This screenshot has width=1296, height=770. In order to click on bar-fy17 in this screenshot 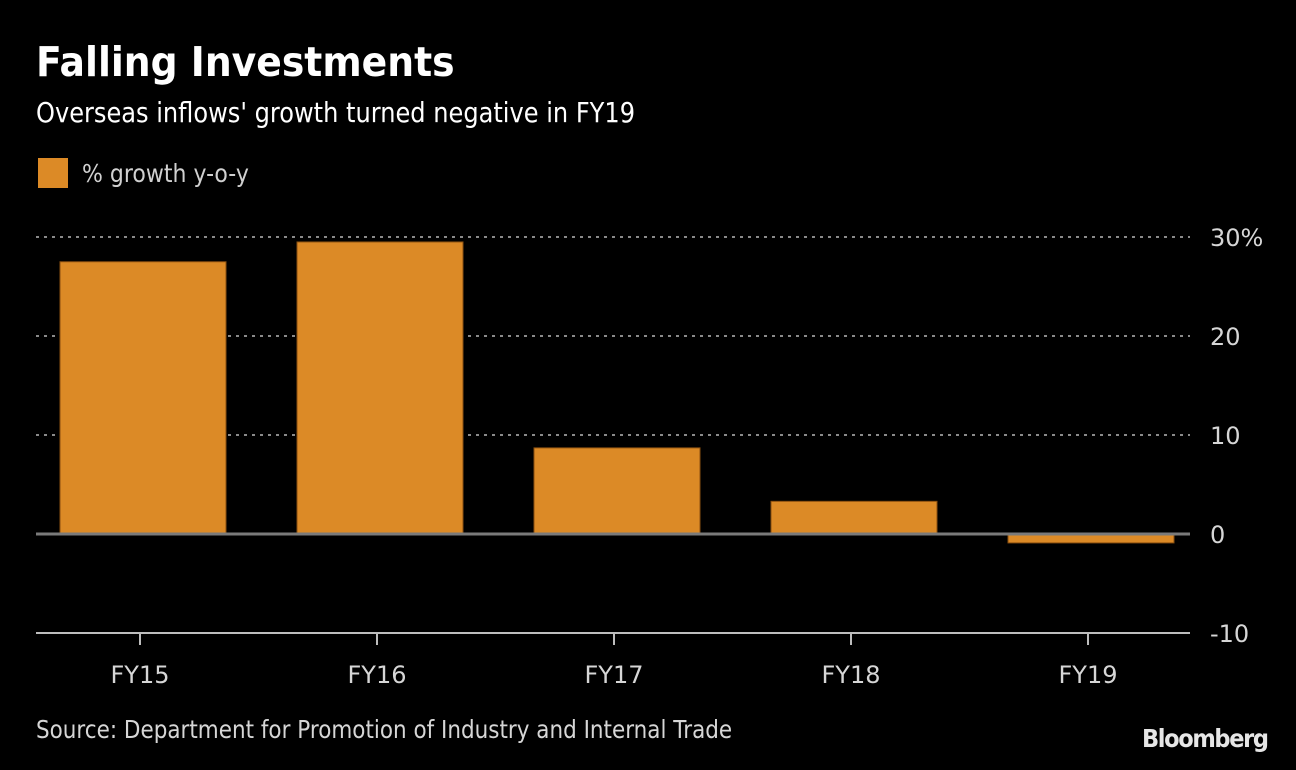, I will do `click(617, 491)`.